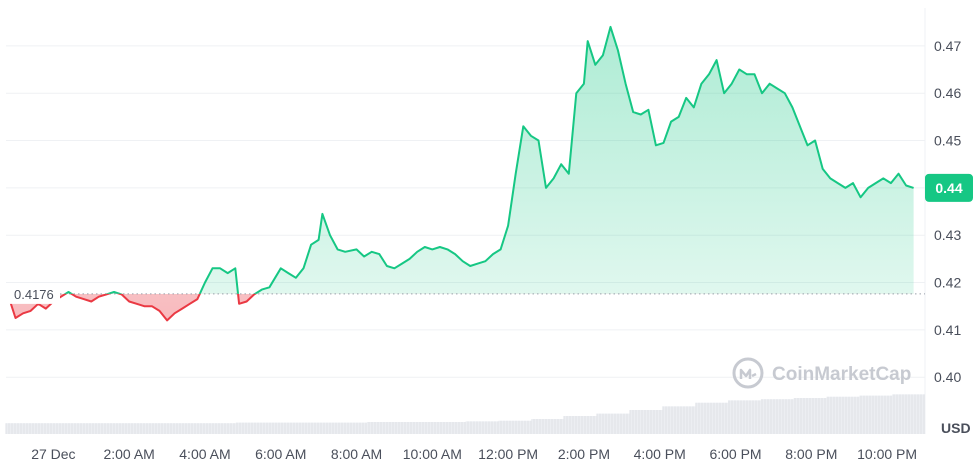 Image resolution: width=977 pixels, height=465 pixels. I want to click on x-tick-label: 6:00 PM, so click(735, 454).